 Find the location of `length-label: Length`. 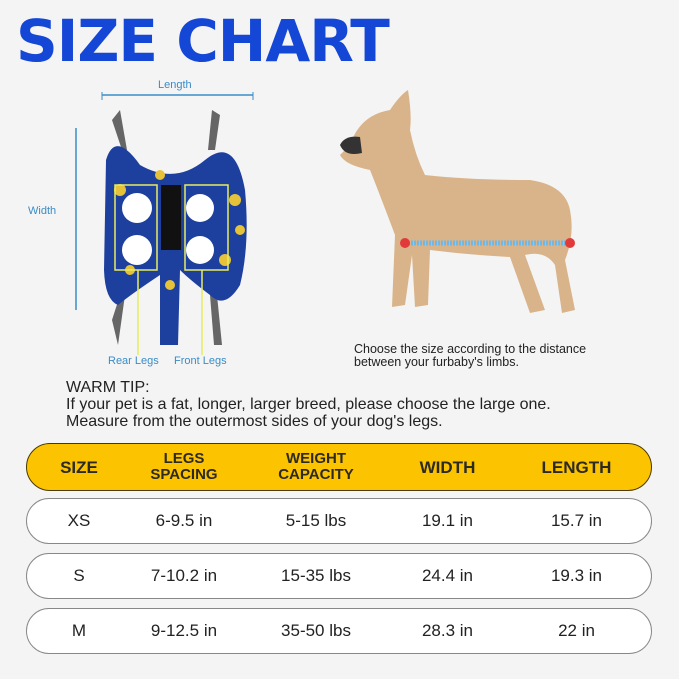

length-label: Length is located at coordinates (175, 85).